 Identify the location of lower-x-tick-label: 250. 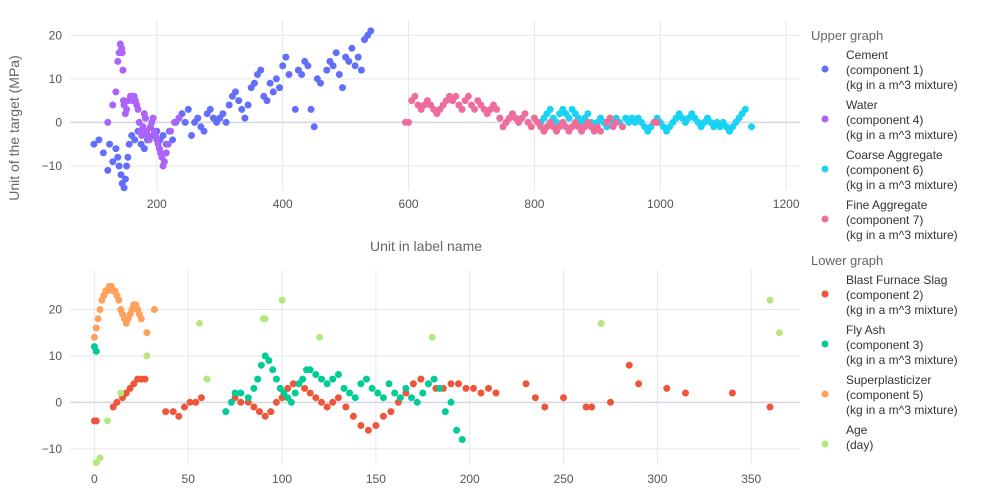
(564, 479).